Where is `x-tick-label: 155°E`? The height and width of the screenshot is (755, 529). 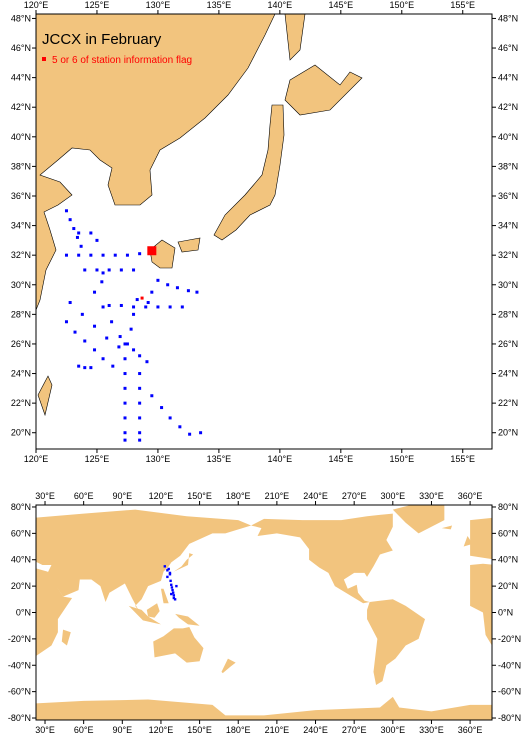
x-tick-label: 155°E is located at coordinates (462, 5).